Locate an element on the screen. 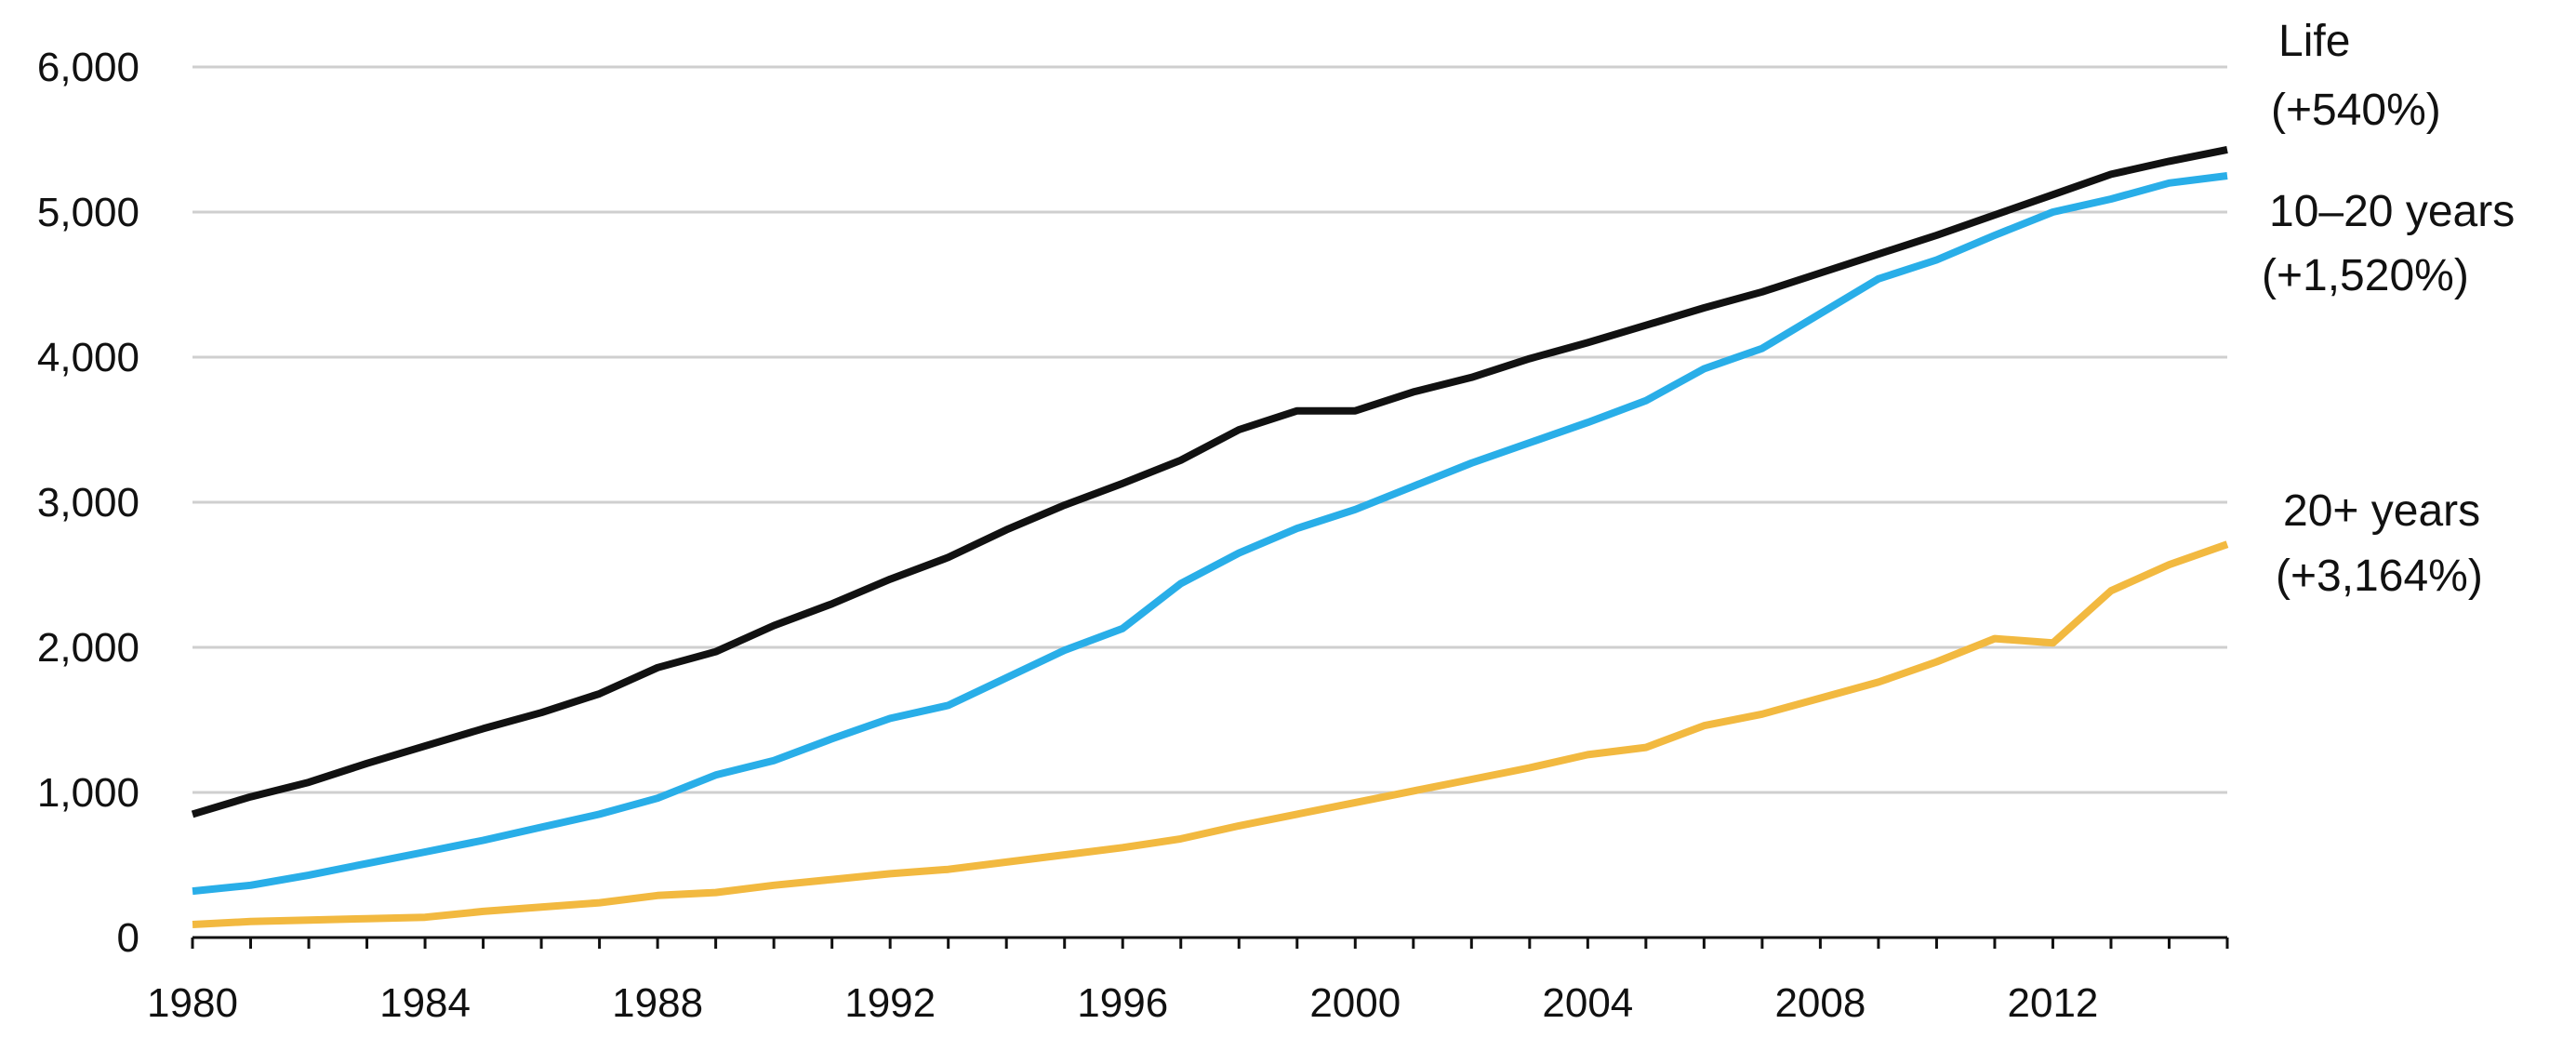 The image size is (2576, 1051). y-tick-label: 3,000 is located at coordinates (88, 503).